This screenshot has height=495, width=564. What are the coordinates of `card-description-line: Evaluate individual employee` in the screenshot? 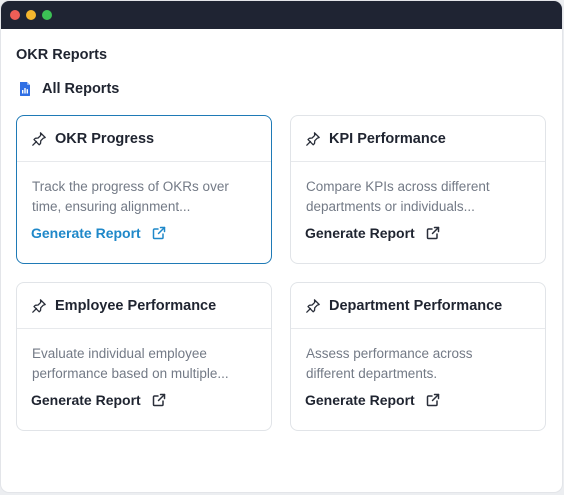 It's located at (119, 353).